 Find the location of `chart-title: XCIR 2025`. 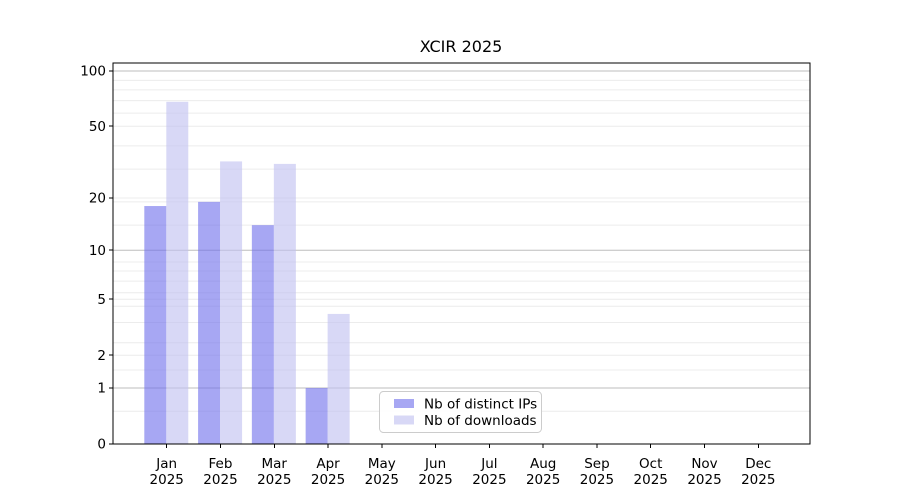

chart-title: XCIR 2025 is located at coordinates (461, 46).